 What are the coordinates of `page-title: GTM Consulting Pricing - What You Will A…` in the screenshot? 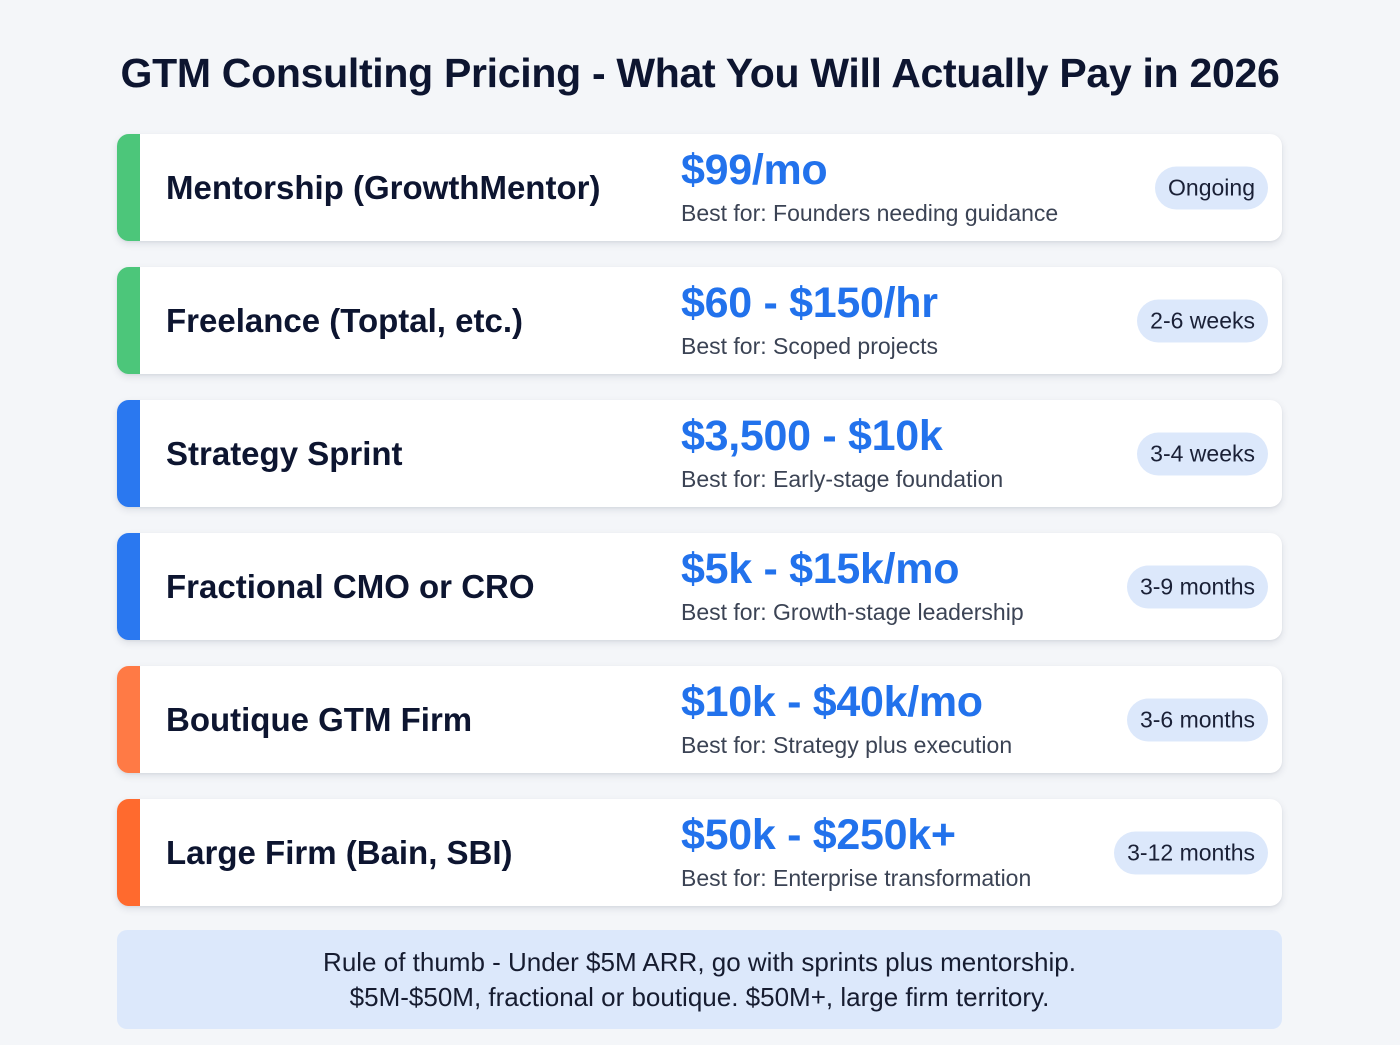 It's located at (700, 73).